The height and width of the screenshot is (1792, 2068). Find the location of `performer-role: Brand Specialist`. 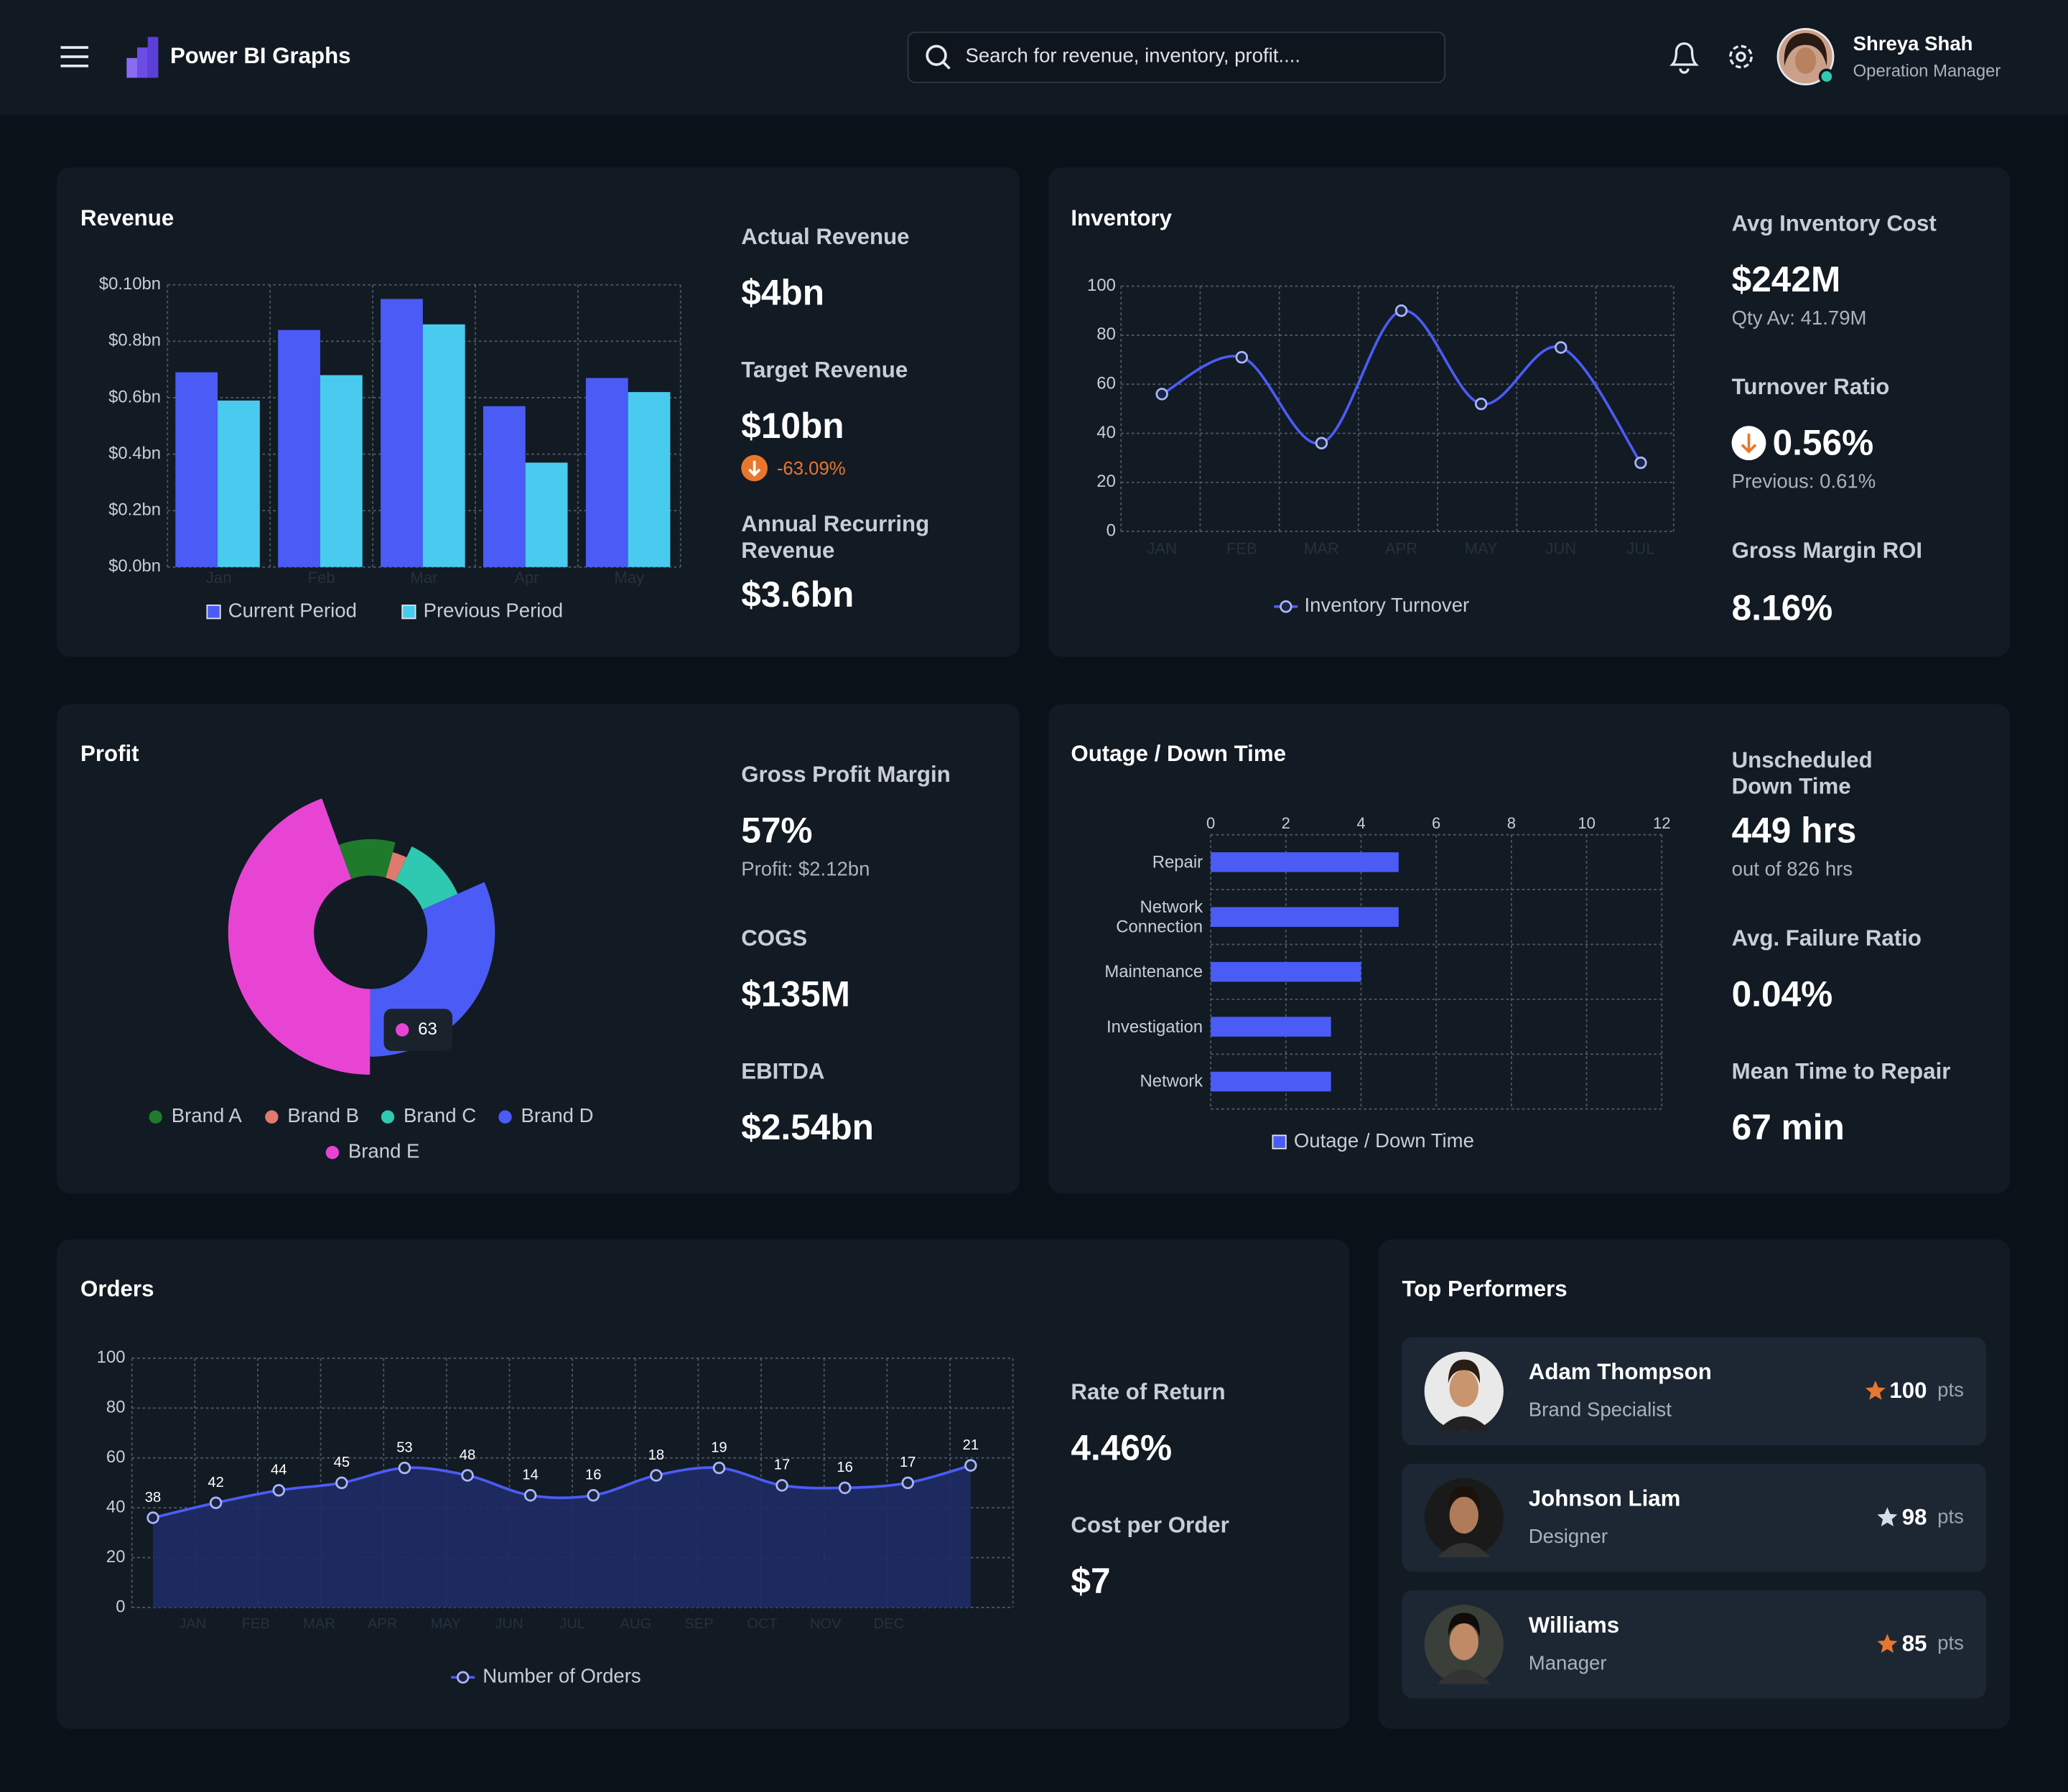

performer-role: Brand Specialist is located at coordinates (1600, 1410).